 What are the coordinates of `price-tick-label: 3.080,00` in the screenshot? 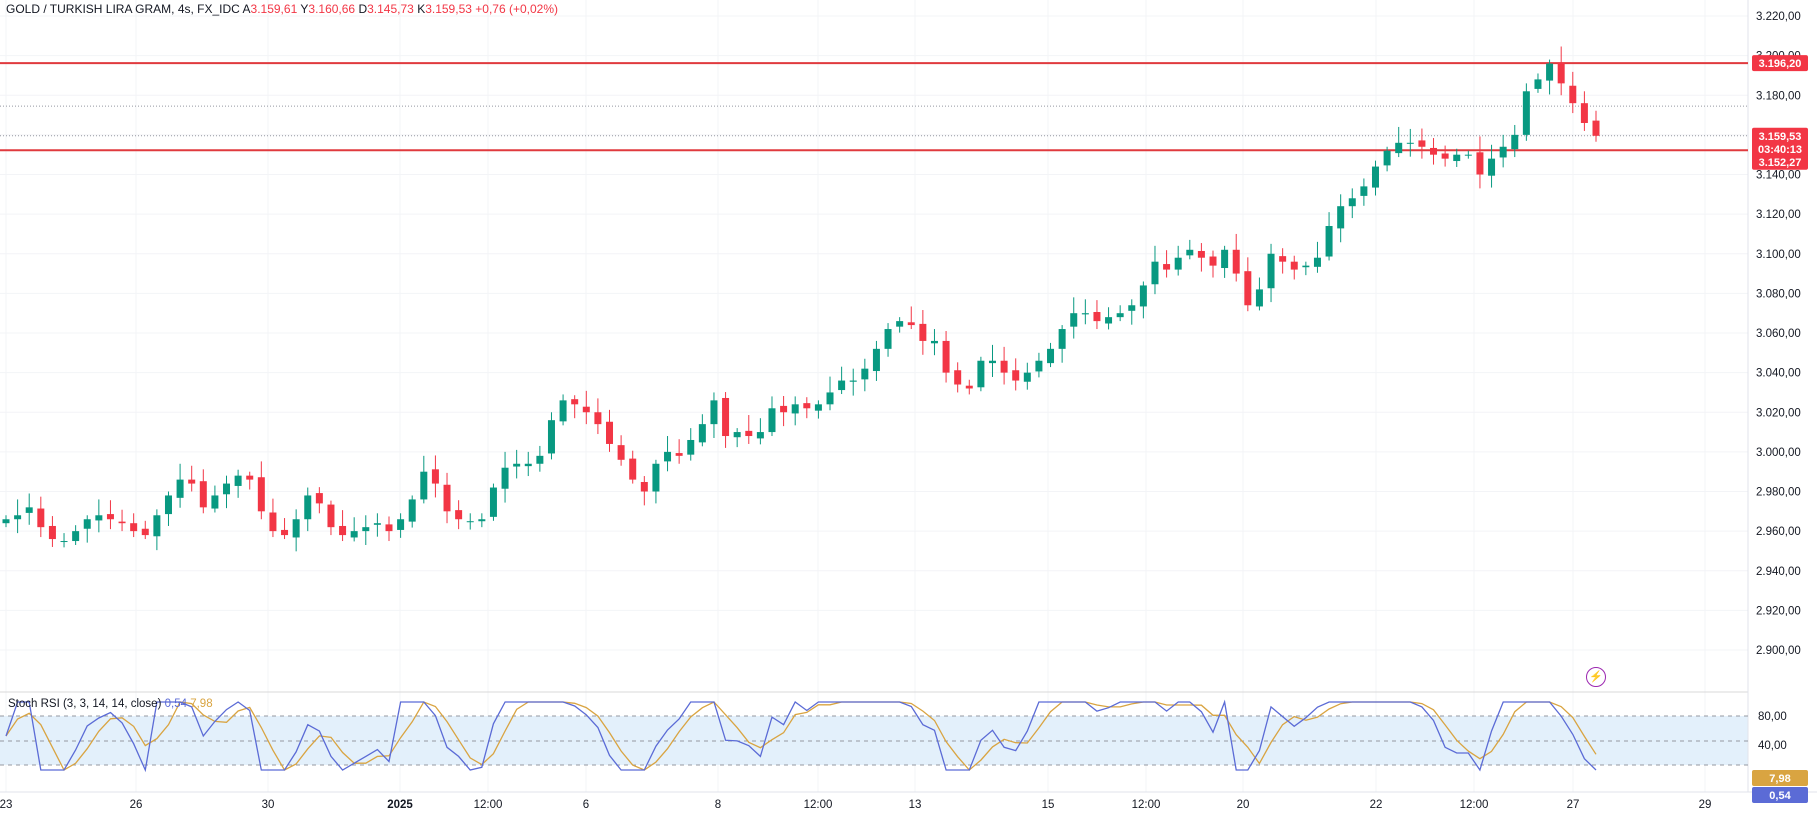 It's located at (1778, 294).